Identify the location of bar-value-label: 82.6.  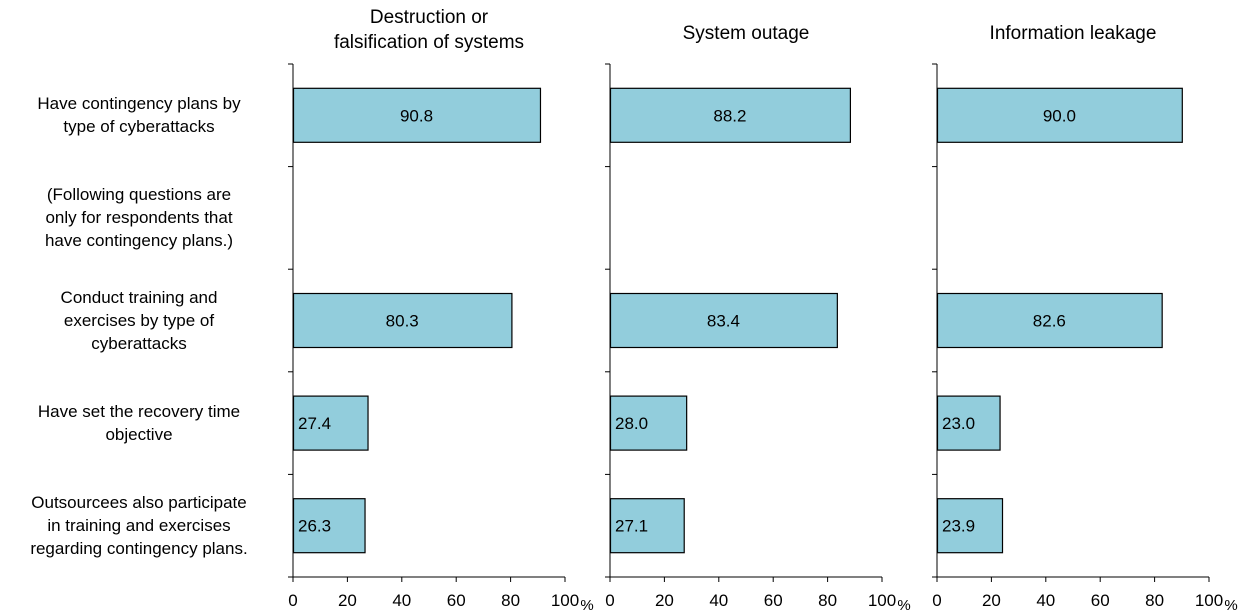
(1049, 321).